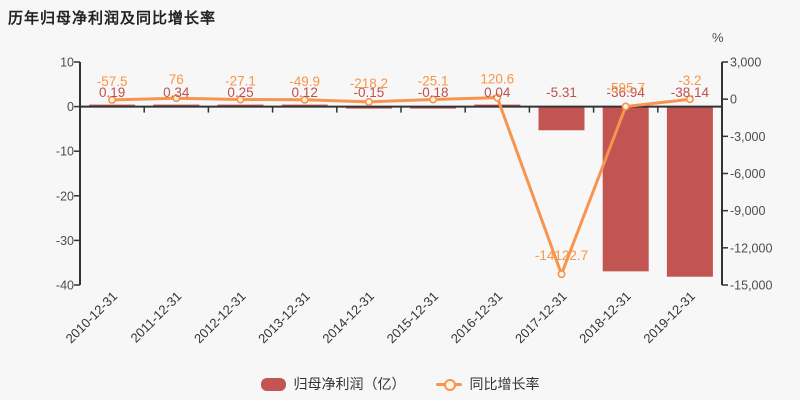 This screenshot has height=400, width=800. What do you see at coordinates (413, 318) in the screenshot?
I see `x-axis-label-2015-12-31: 2015-12-31` at bounding box center [413, 318].